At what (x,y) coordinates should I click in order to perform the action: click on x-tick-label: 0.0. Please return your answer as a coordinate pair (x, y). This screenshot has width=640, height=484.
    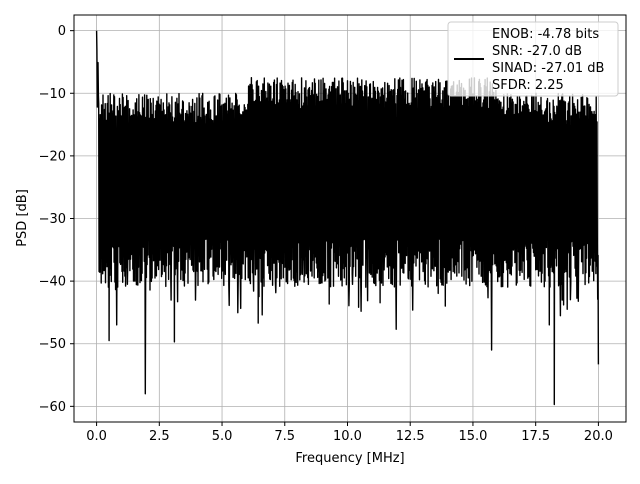
    Looking at the image, I should click on (96, 436).